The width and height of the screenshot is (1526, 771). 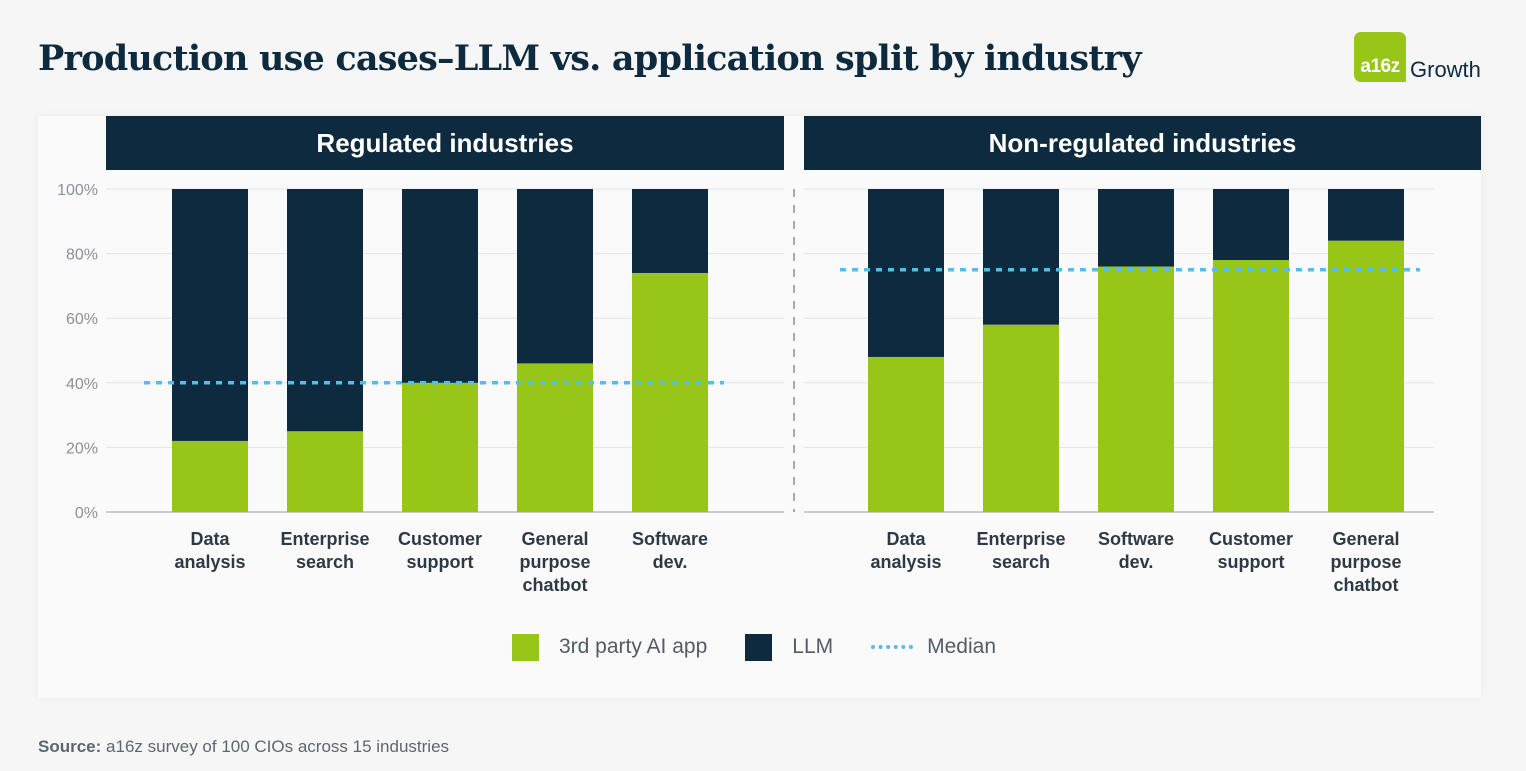 What do you see at coordinates (82, 319) in the screenshot?
I see `y-tick-label: 60%` at bounding box center [82, 319].